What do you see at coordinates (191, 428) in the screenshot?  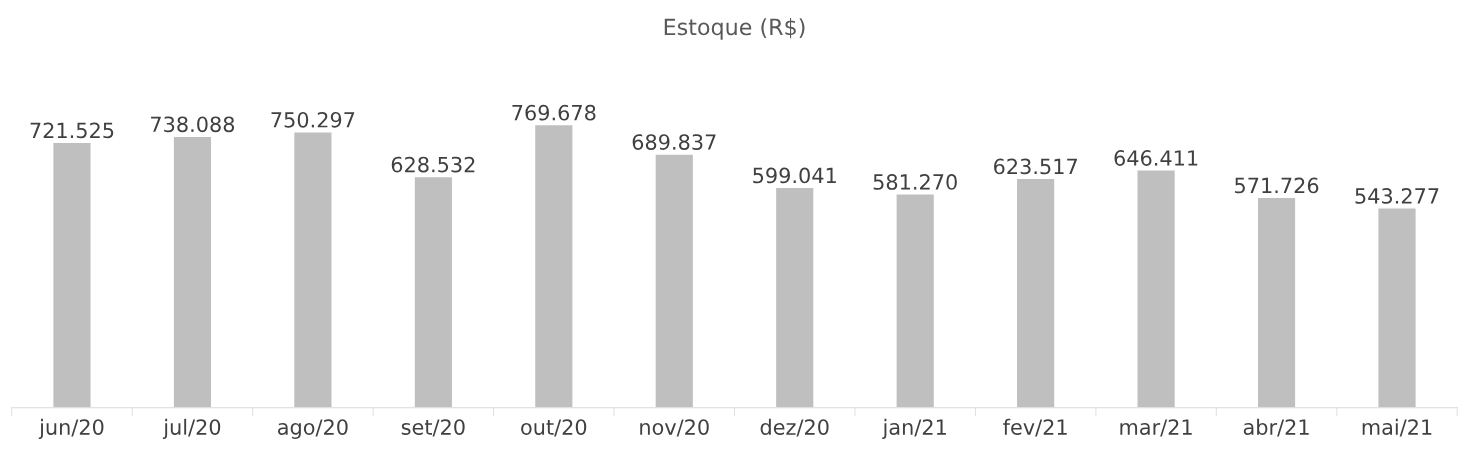 I see `x-tick-label: jul/20` at bounding box center [191, 428].